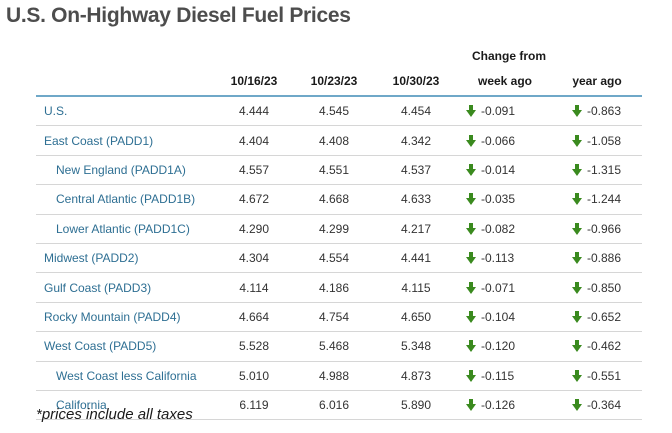 The height and width of the screenshot is (433, 672). Describe the element at coordinates (254, 317) in the screenshot. I see `price-cell: 4.664` at that location.